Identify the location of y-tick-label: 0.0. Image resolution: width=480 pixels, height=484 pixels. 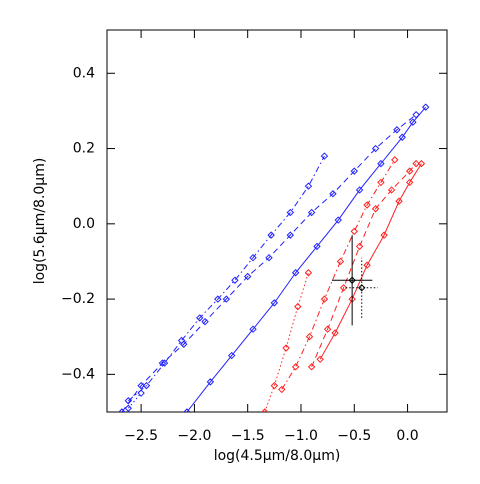
(84, 224).